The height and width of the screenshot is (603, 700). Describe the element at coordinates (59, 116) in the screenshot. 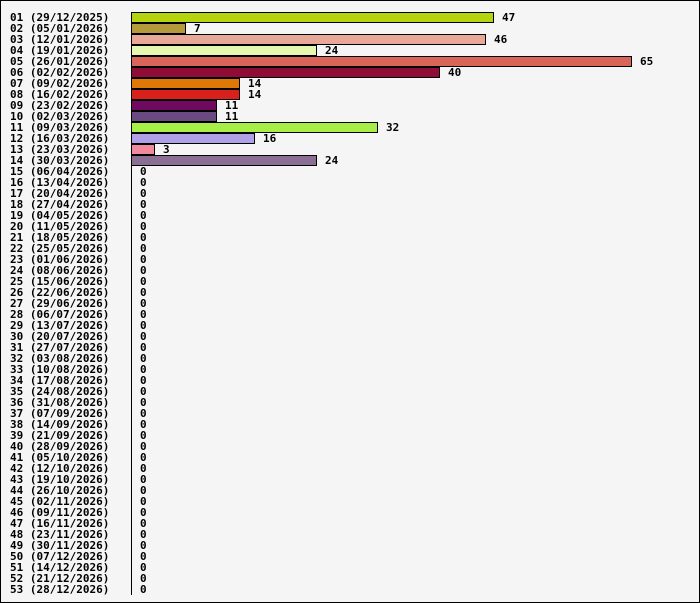

I see `category-label: 10 (02/03/2026)` at that location.